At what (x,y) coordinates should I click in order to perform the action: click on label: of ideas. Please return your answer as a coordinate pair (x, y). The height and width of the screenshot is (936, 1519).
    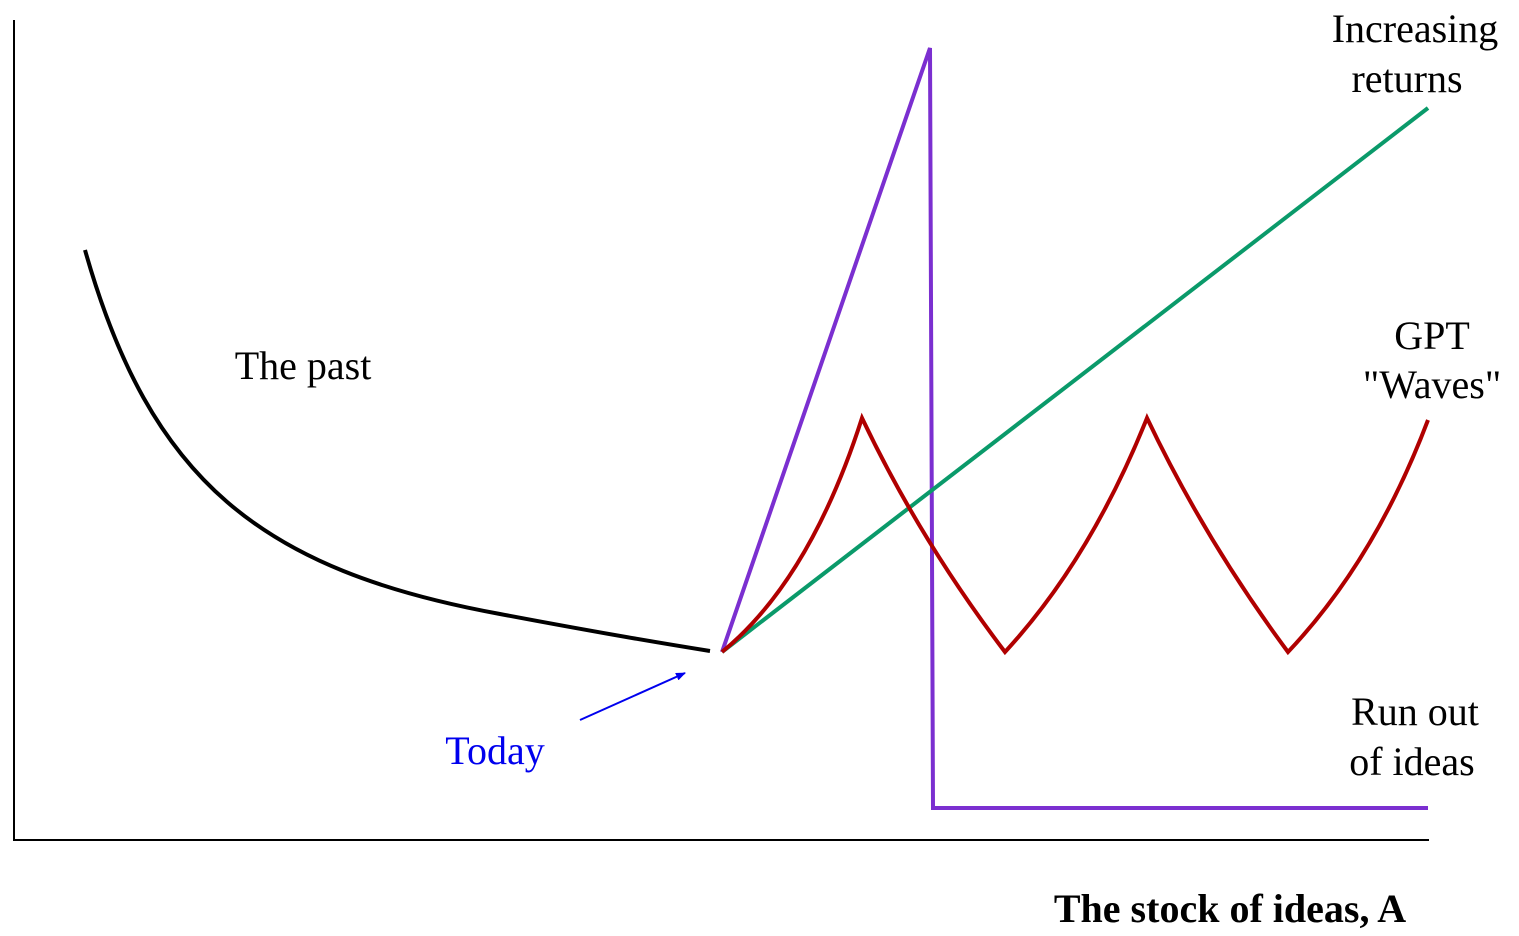
    Looking at the image, I should click on (1412, 761).